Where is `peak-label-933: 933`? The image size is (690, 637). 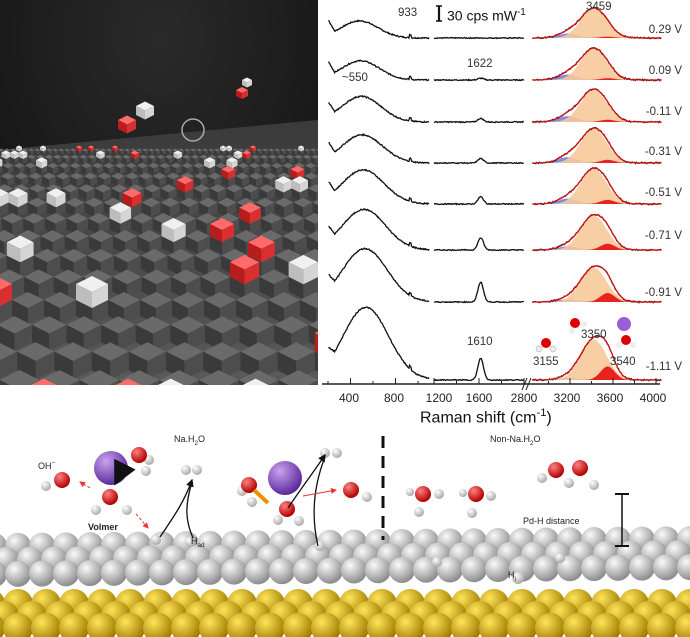 peak-label-933: 933 is located at coordinates (408, 13).